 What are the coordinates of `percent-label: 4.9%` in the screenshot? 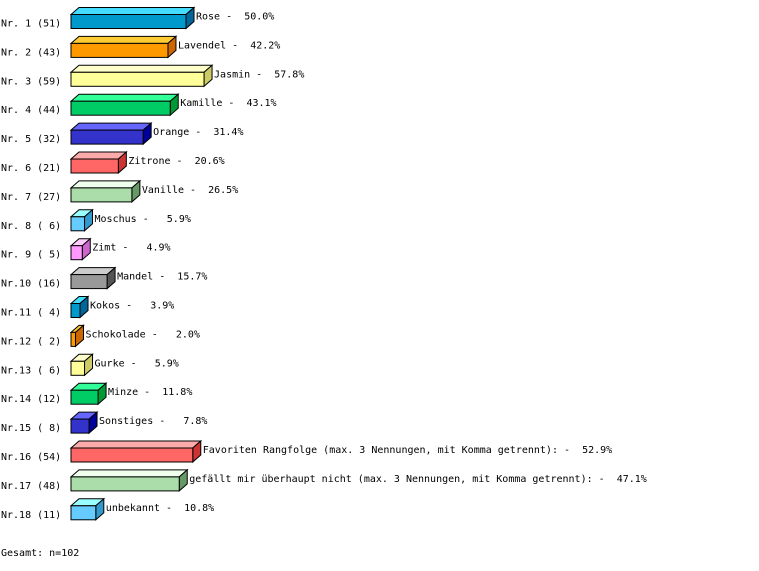 It's located at (158, 248).